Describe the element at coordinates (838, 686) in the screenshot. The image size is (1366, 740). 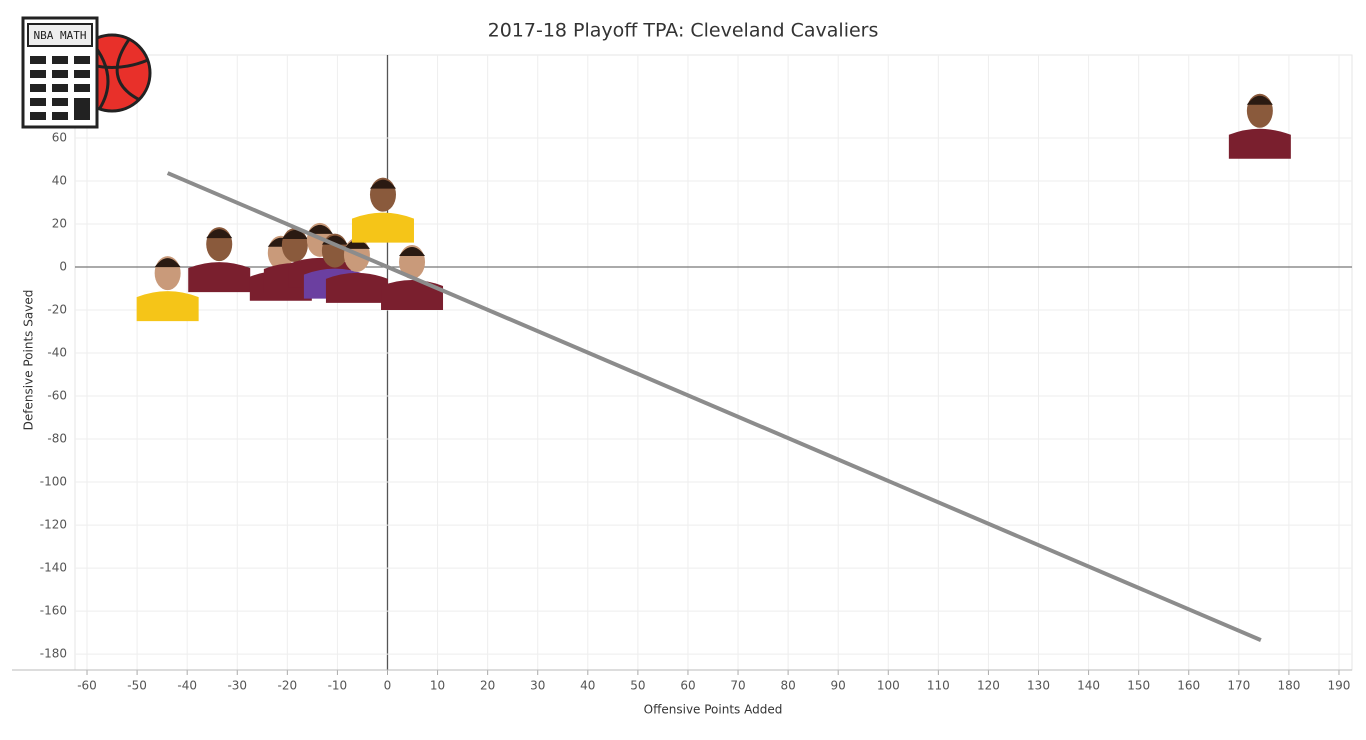
I see `x-tick-label: 90` at that location.